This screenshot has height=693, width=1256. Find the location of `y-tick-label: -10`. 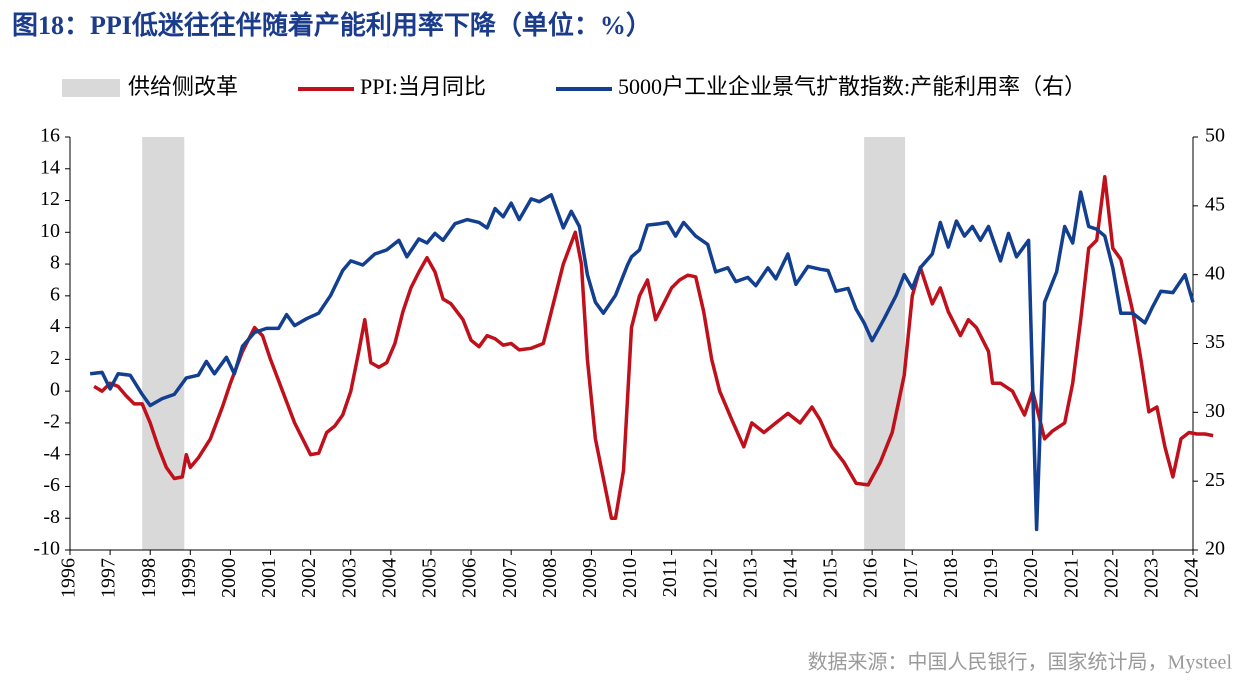

y-tick-label: -10 is located at coordinates (46, 549).